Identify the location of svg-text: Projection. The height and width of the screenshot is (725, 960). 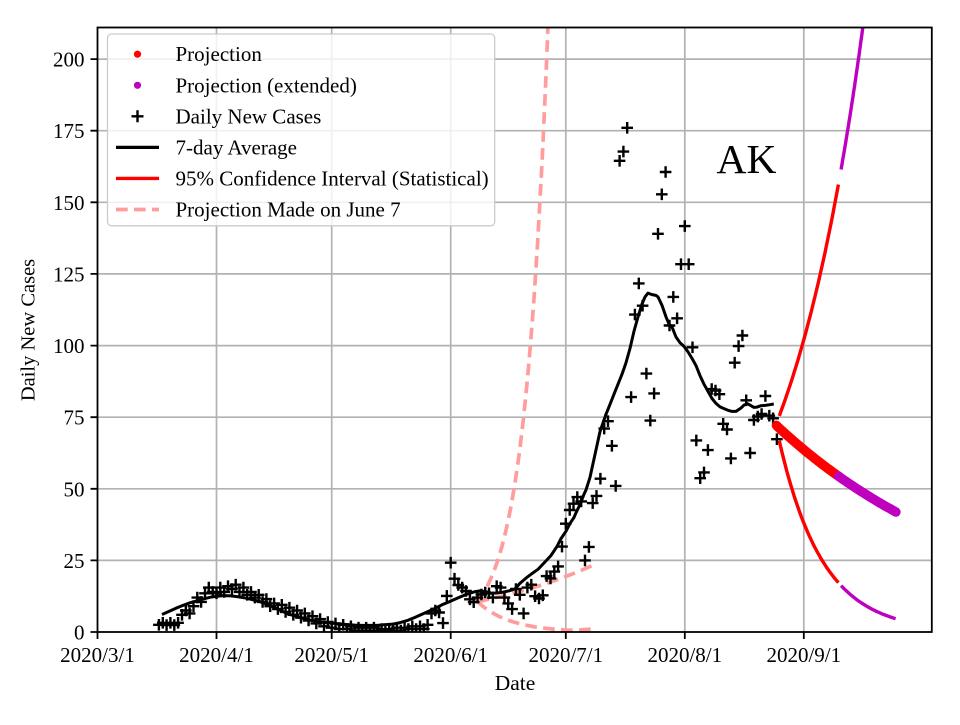
(219, 54).